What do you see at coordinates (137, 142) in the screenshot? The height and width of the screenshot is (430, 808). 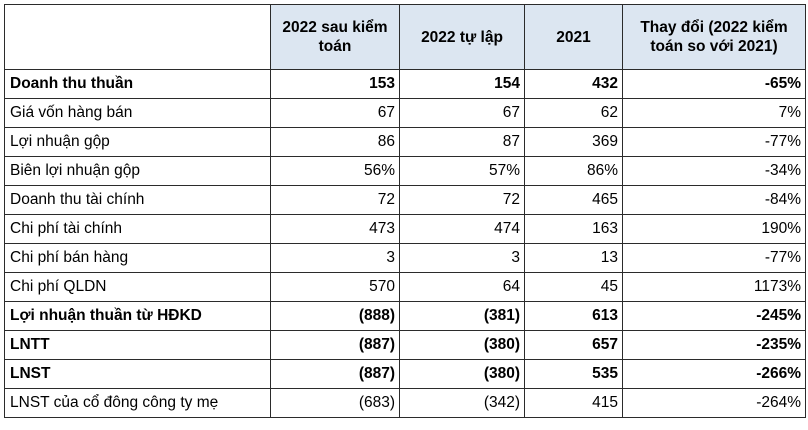 I see `row-label: Lợi nhuận gộp` at bounding box center [137, 142].